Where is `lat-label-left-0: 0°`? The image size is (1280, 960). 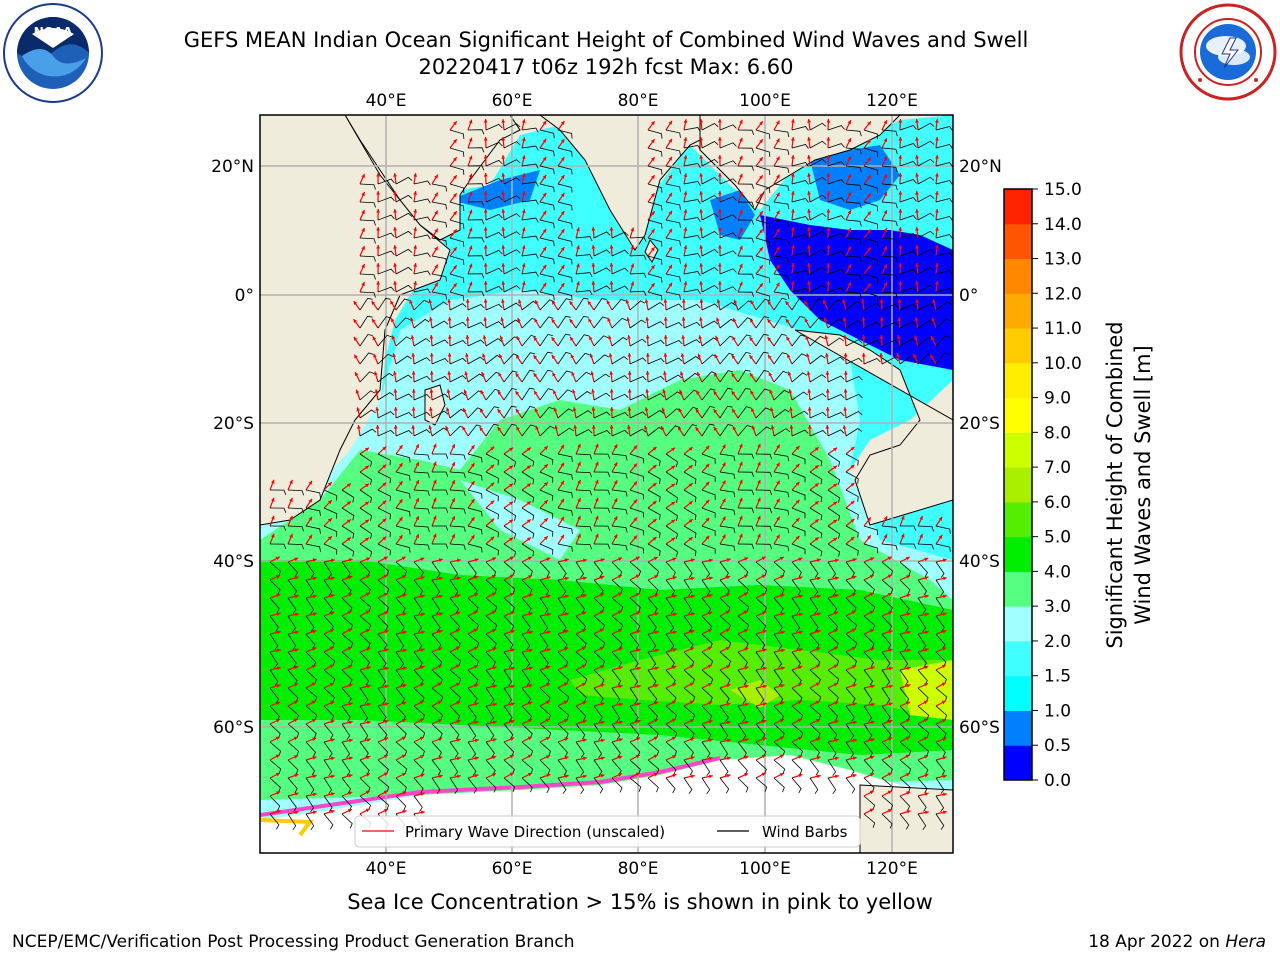
lat-label-left-0: 0° is located at coordinates (244, 296).